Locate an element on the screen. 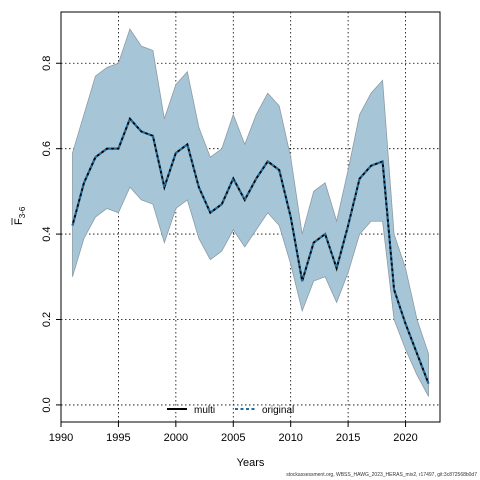 The width and height of the screenshot is (480, 480). y-tick-label: 0.4 is located at coordinates (47, 233).